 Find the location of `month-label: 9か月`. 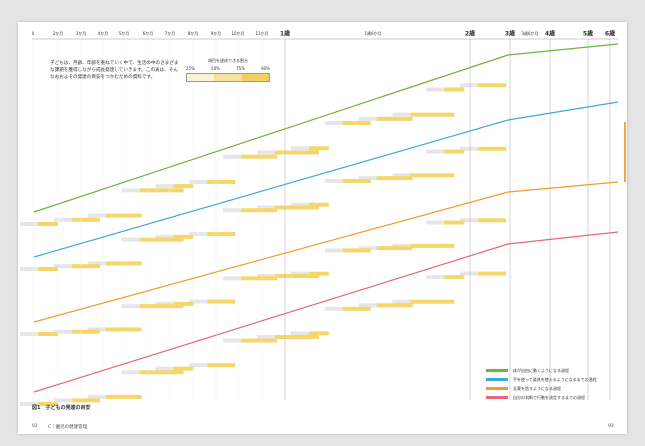

month-label: 9か月 is located at coordinates (216, 33).